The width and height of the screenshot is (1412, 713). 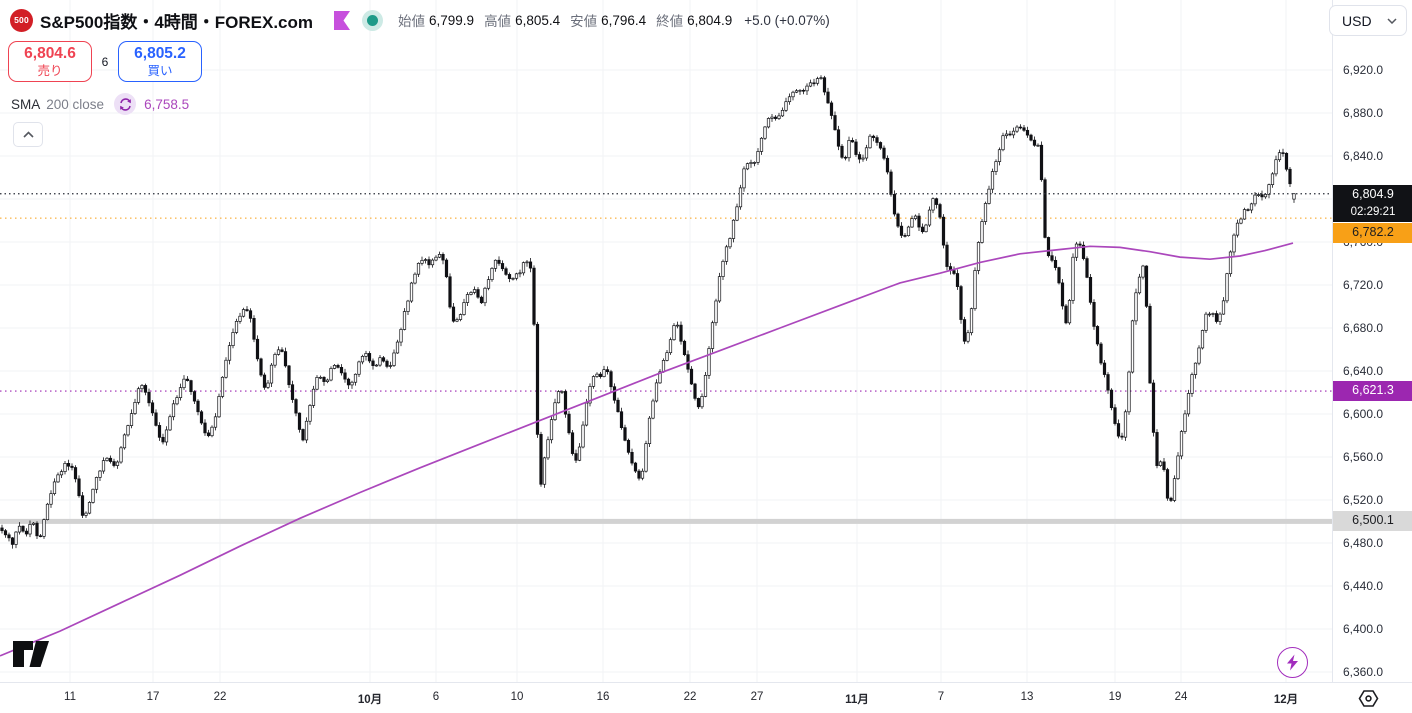 I want to click on price-tick-label: 6,920.0, so click(x=1363, y=70).